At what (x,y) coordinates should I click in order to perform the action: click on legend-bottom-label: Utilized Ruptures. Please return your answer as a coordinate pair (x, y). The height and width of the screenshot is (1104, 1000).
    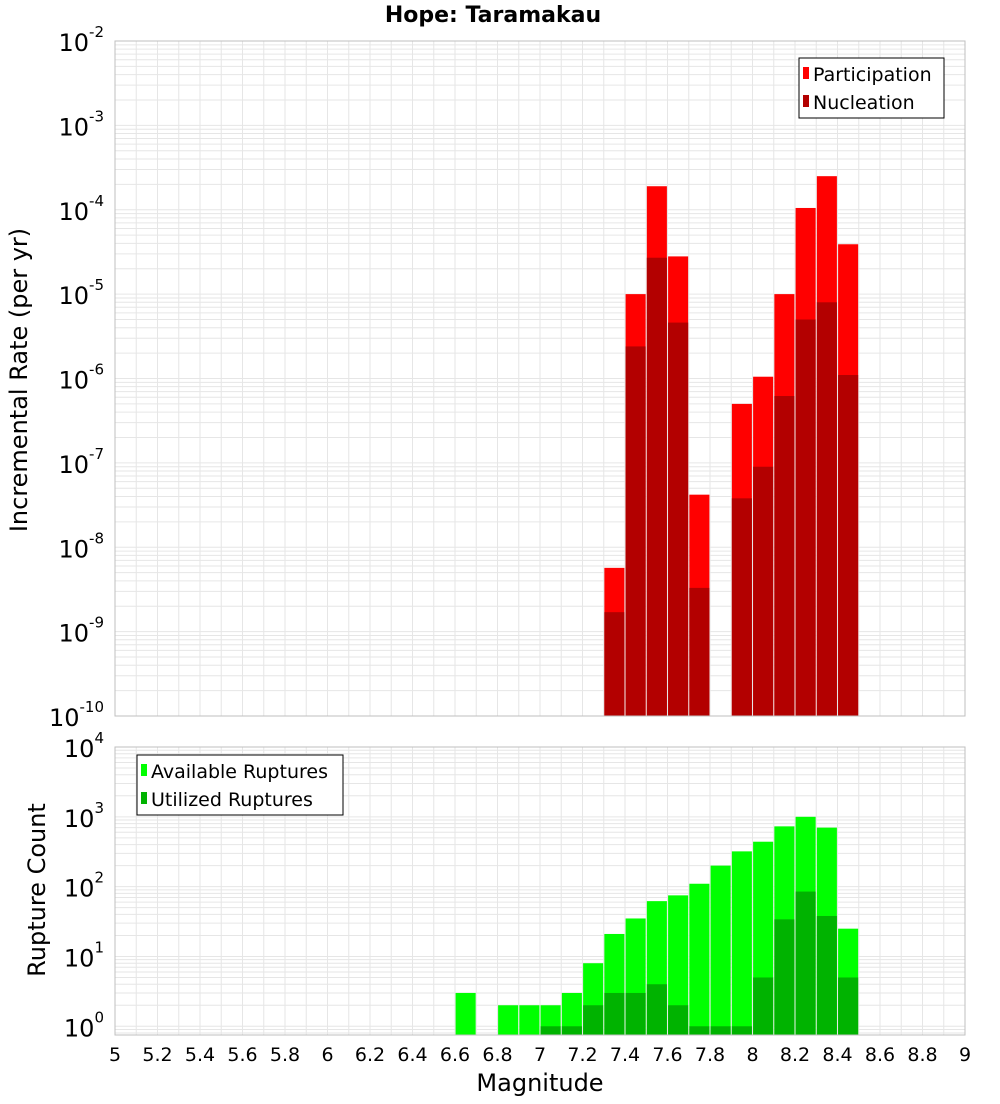
    Looking at the image, I should click on (232, 800).